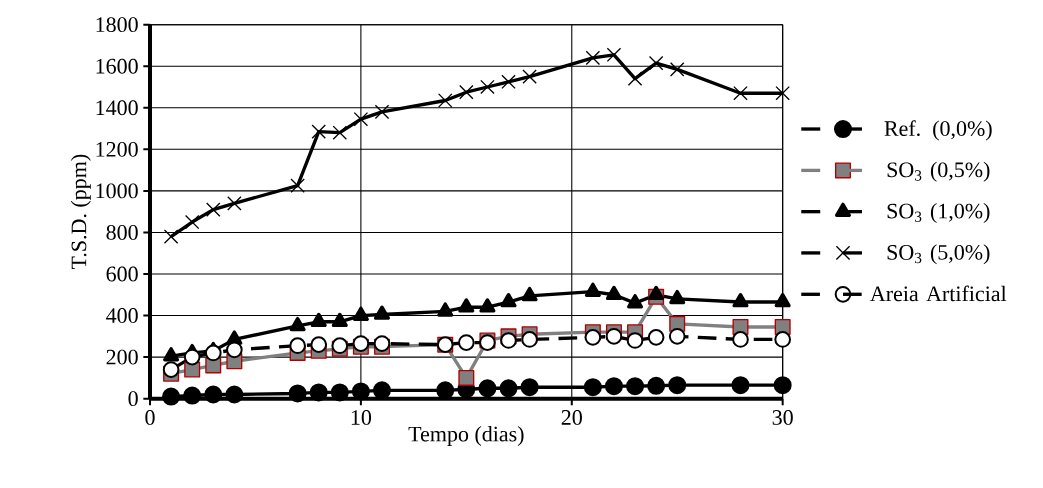 The width and height of the screenshot is (1043, 488). What do you see at coordinates (122, 315) in the screenshot?
I see `y-tick-label: 400` at bounding box center [122, 315].